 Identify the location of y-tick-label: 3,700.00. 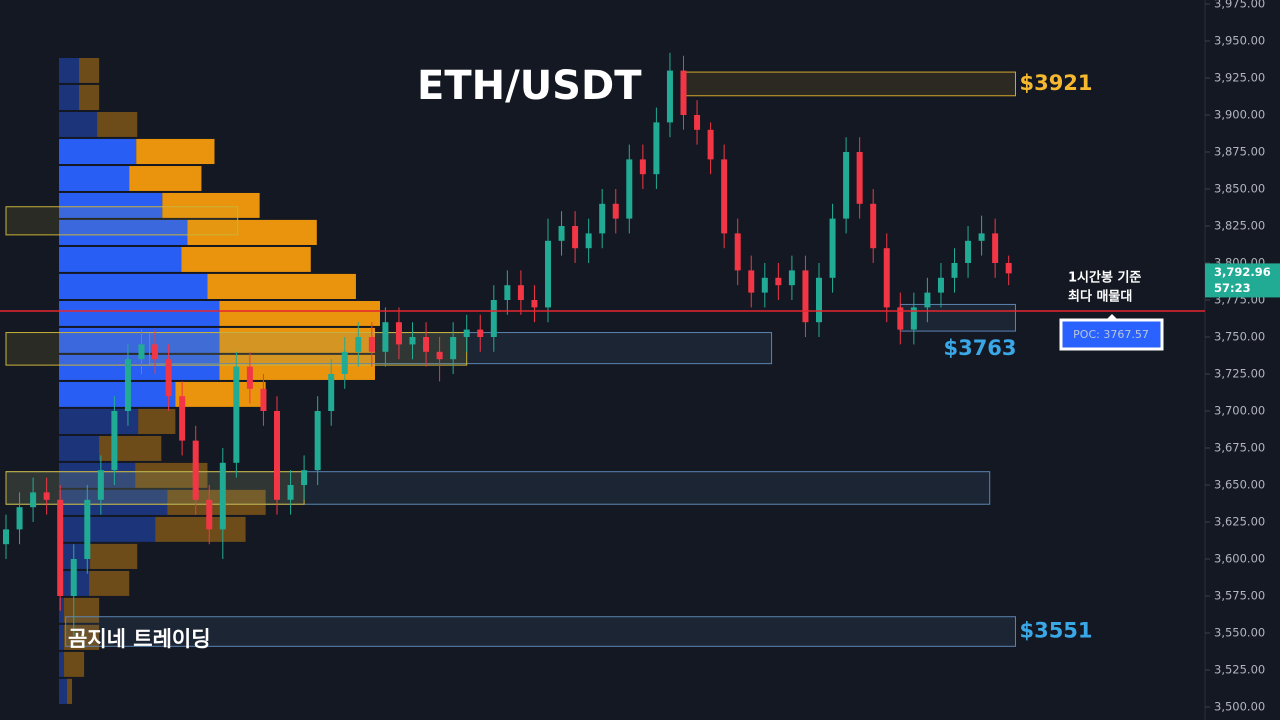
(1239, 411).